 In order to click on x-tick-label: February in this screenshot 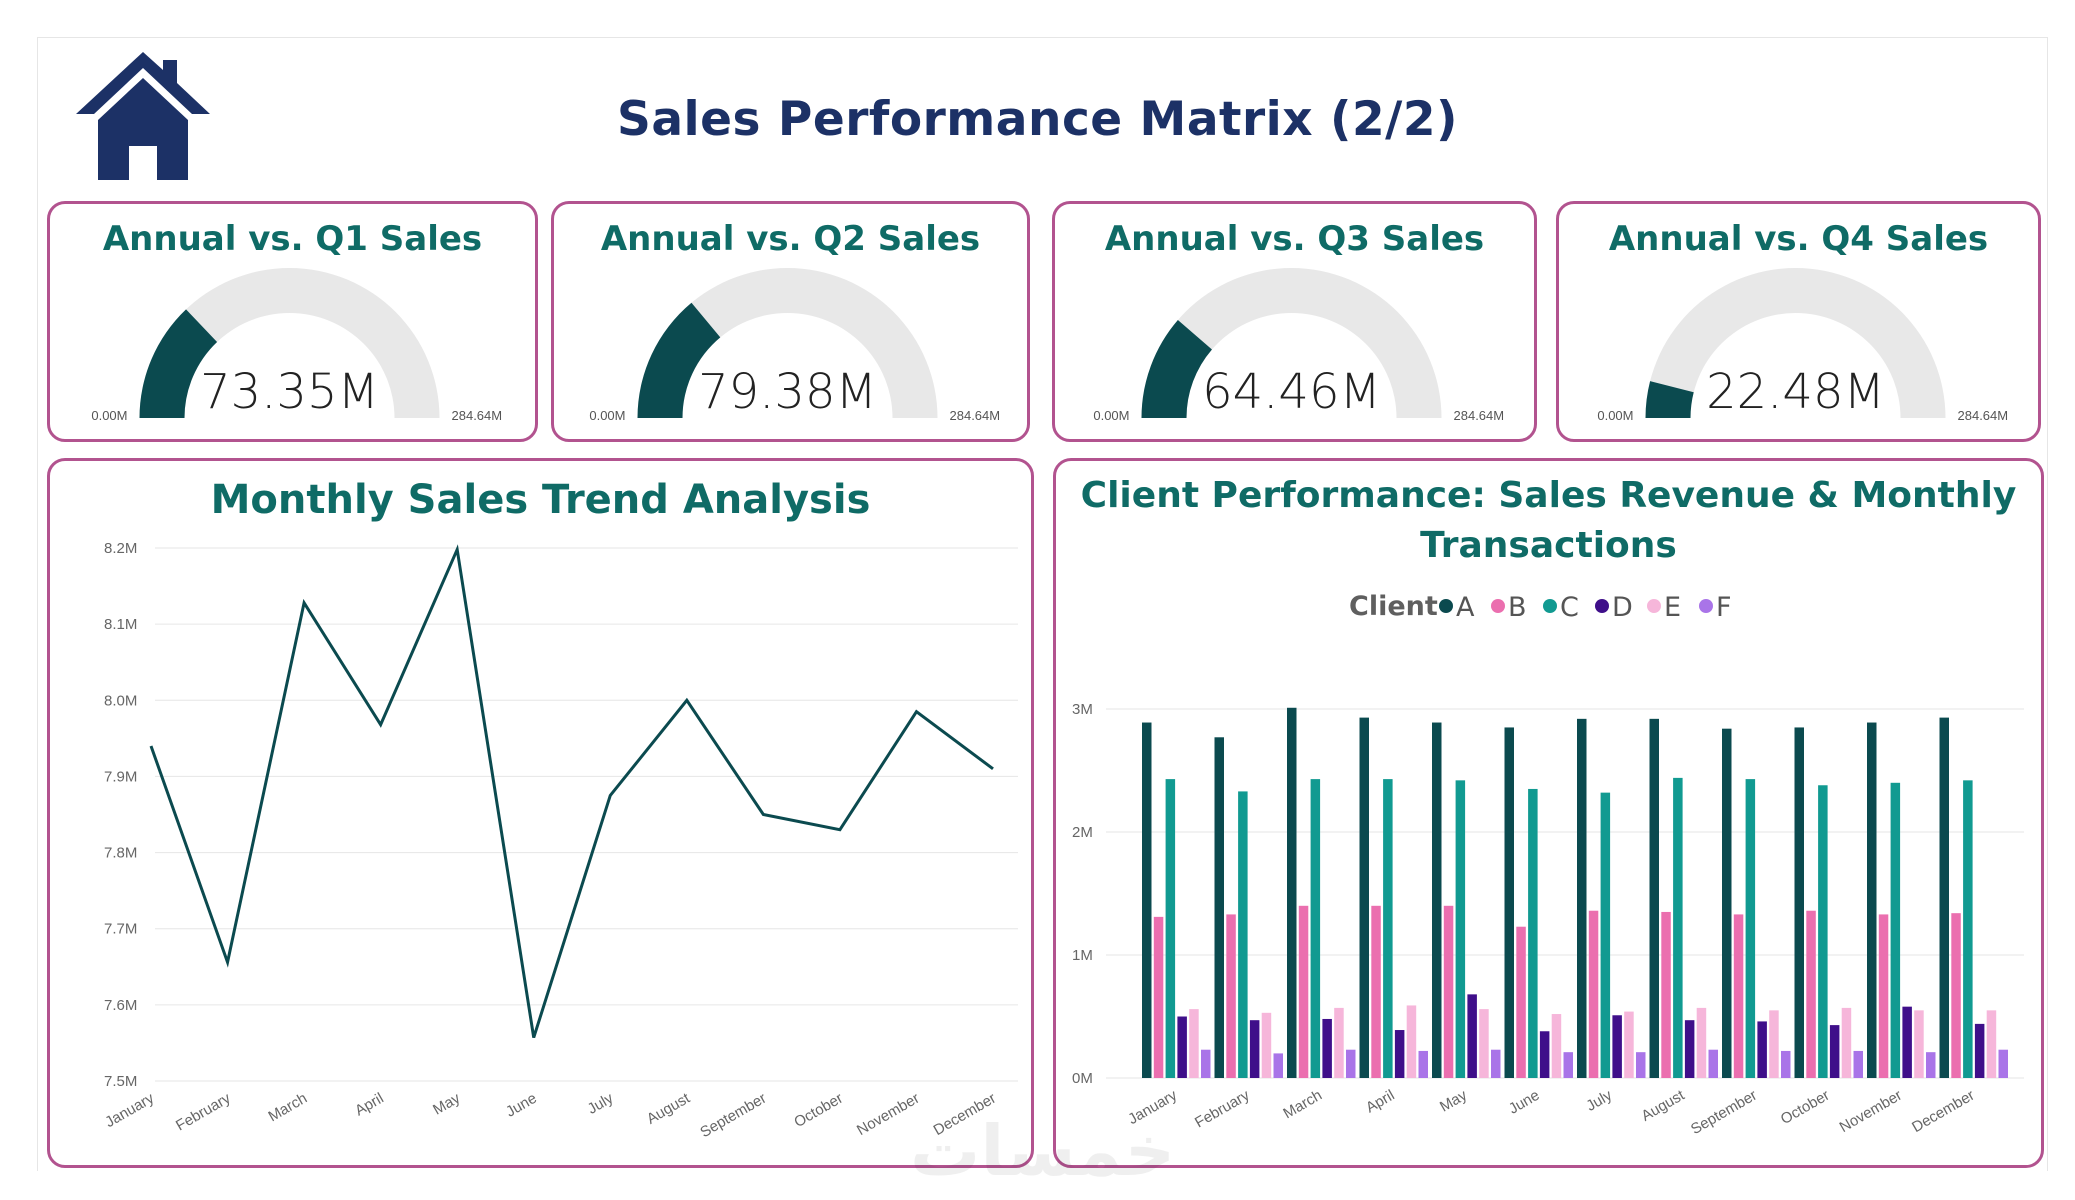, I will do `click(1222, 1108)`.